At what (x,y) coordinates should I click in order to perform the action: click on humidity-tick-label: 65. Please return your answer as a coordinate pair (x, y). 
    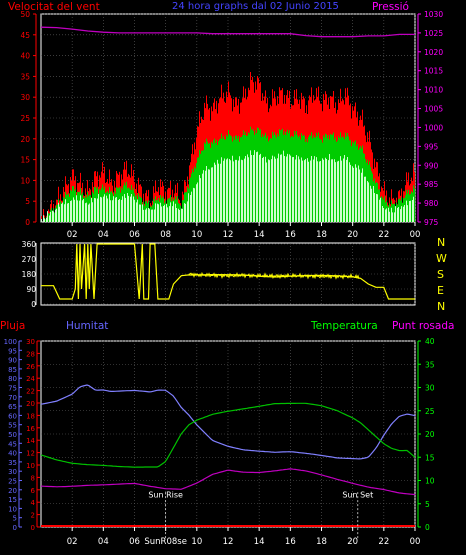
    Looking at the image, I should click on (12, 407).